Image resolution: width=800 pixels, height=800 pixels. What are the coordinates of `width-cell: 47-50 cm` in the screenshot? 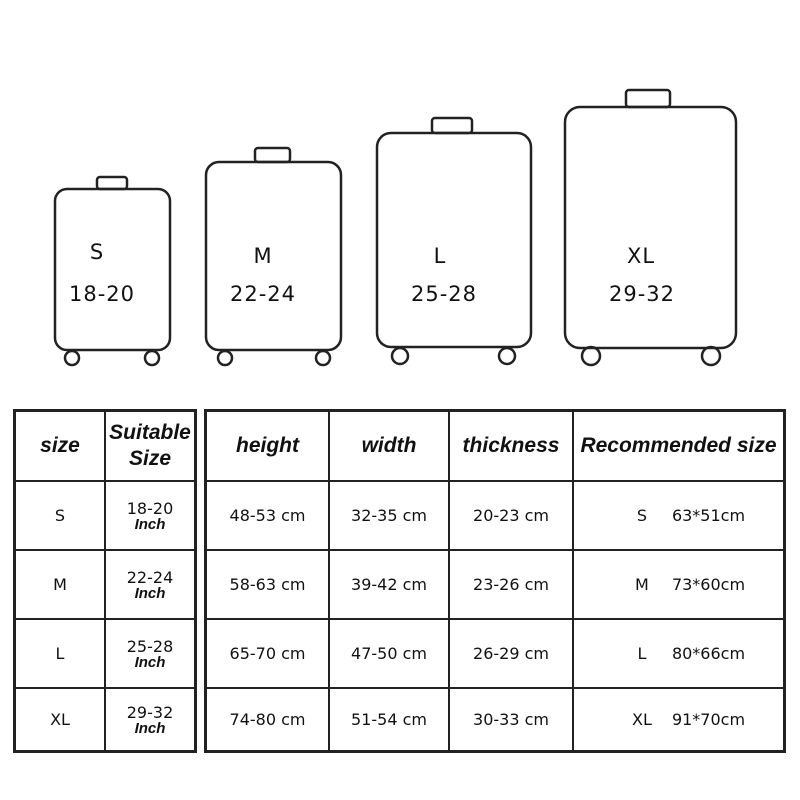 It's located at (389, 653).